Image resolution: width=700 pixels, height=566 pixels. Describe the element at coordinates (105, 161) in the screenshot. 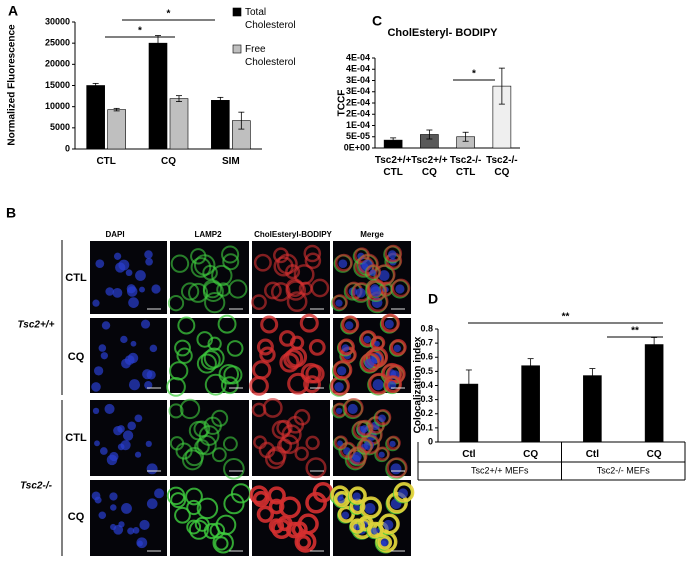

I see `x-tick-label: CTL` at that location.